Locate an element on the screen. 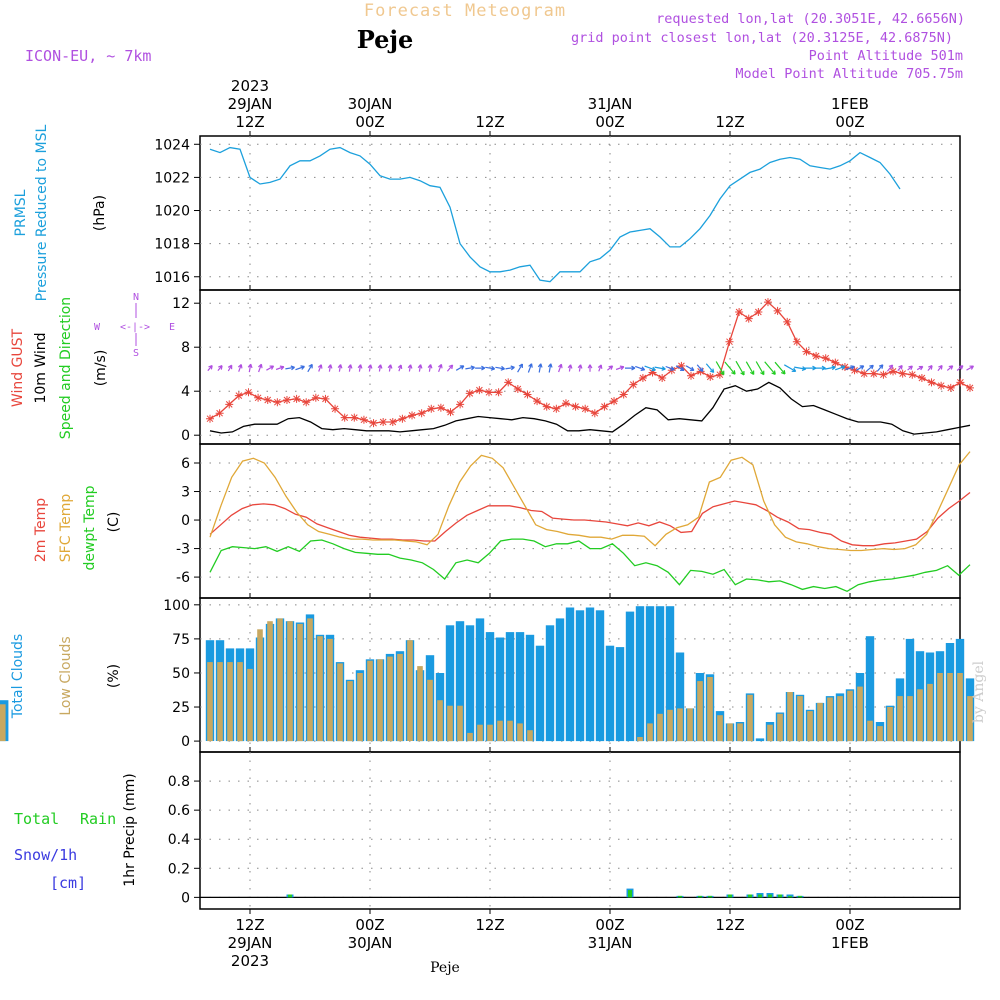  compass-n: N is located at coordinates (136, 297).